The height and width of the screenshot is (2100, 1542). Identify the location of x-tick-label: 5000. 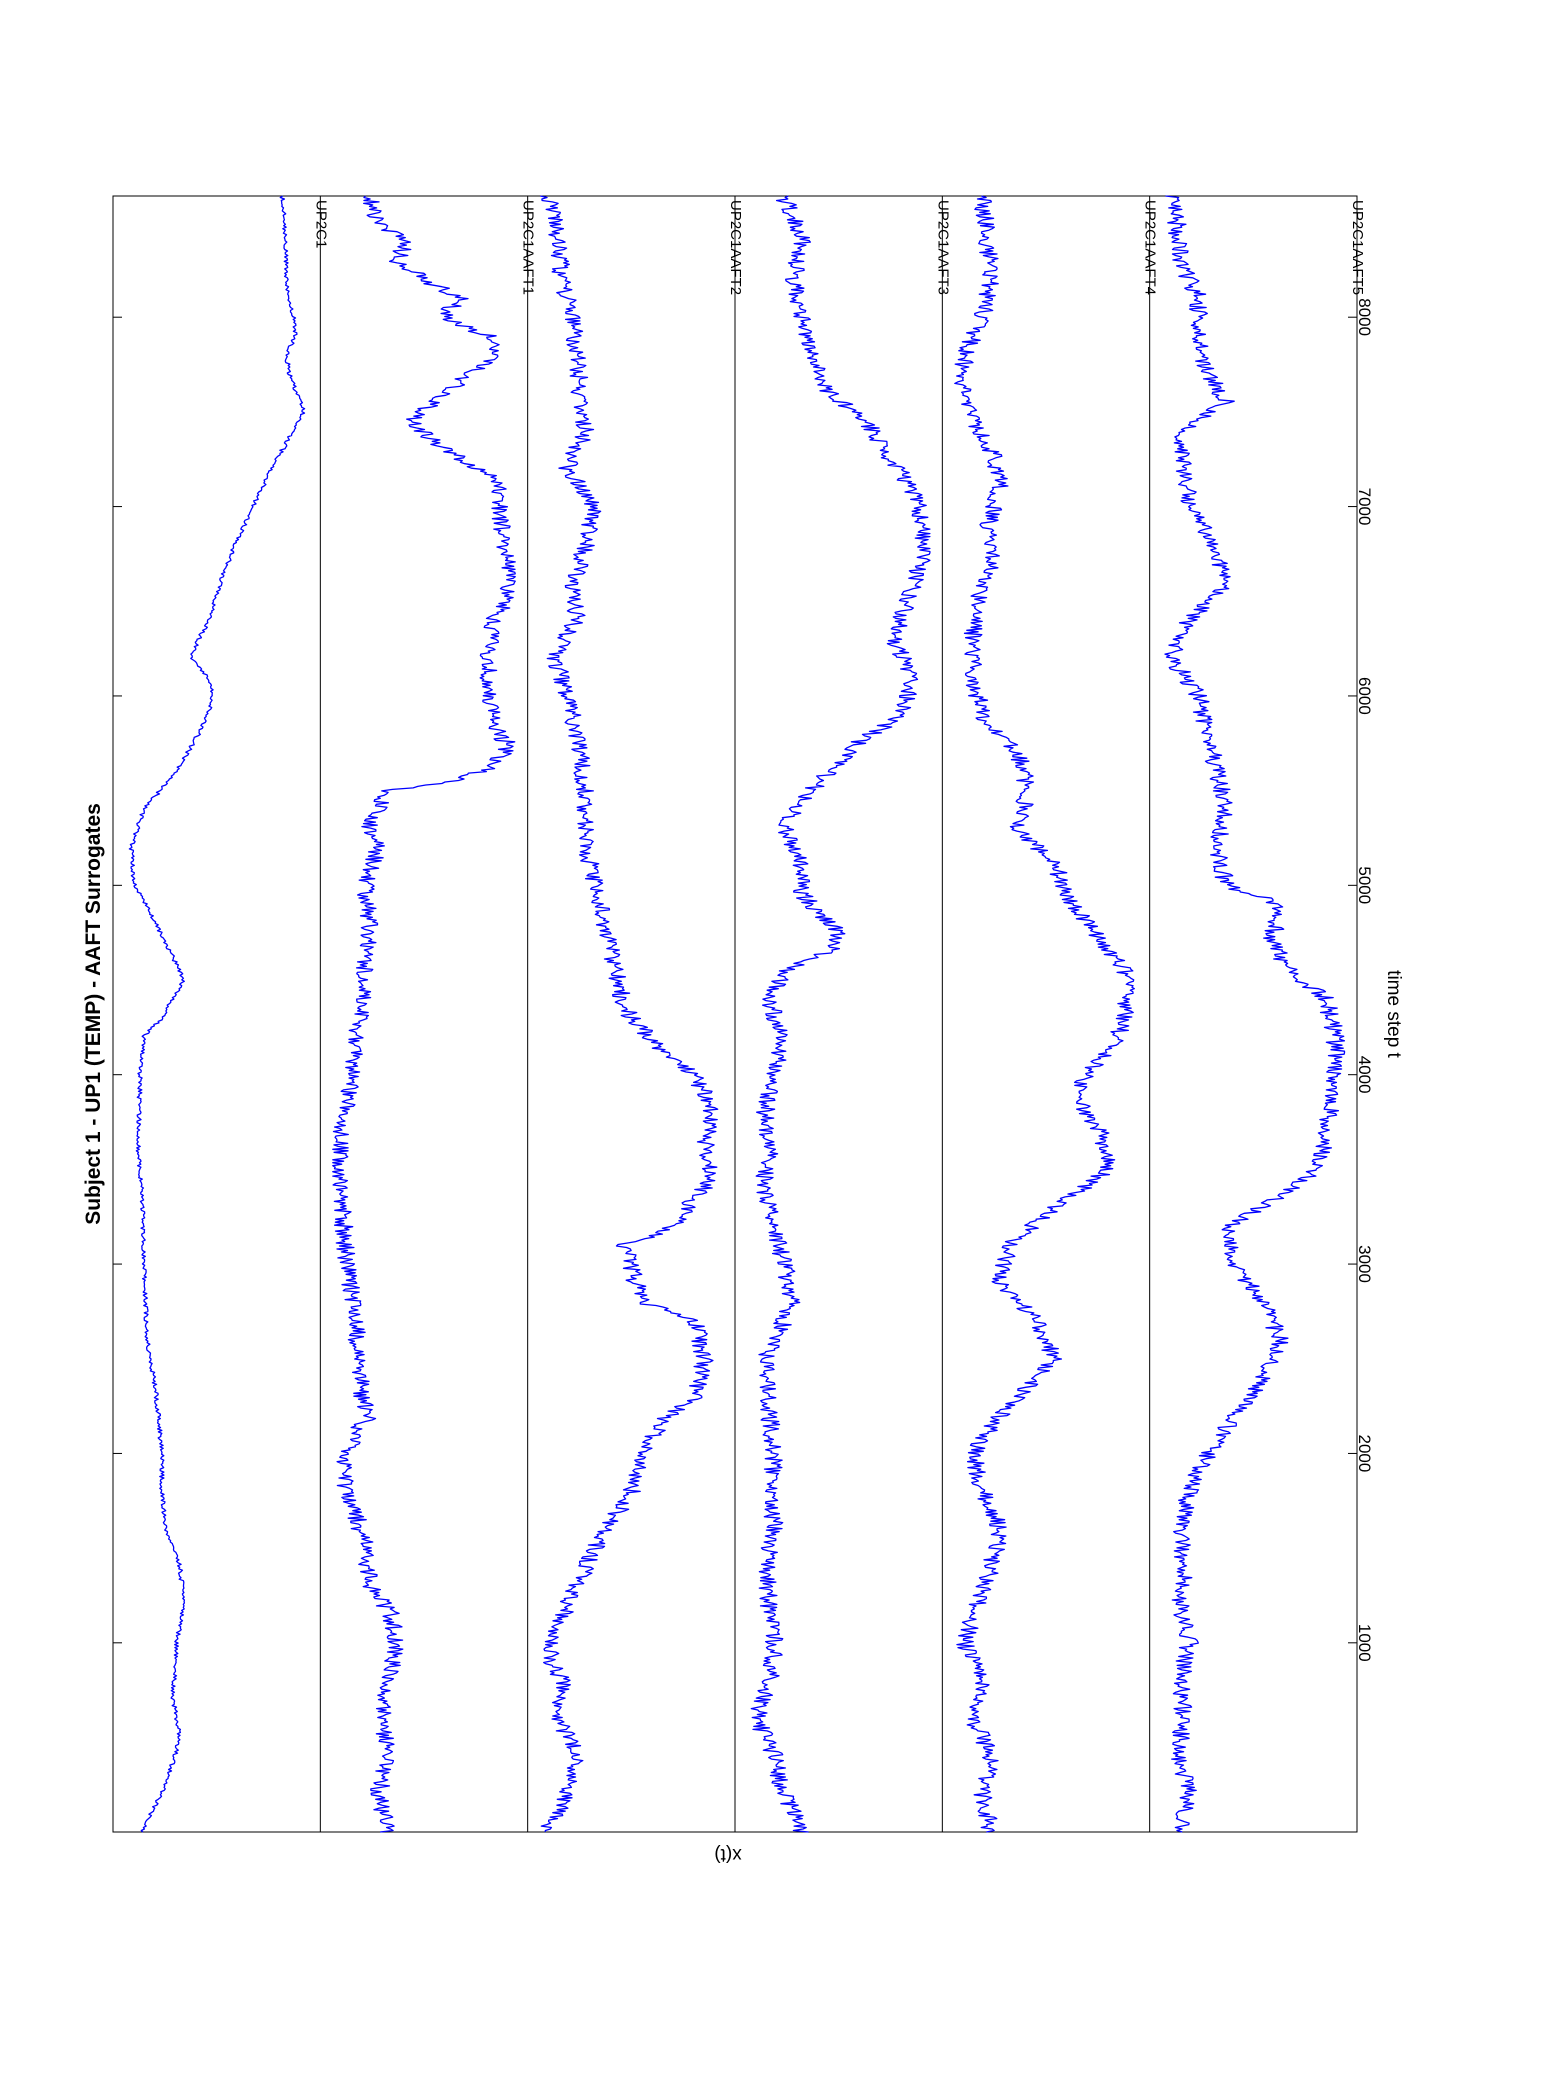
(1364, 885).